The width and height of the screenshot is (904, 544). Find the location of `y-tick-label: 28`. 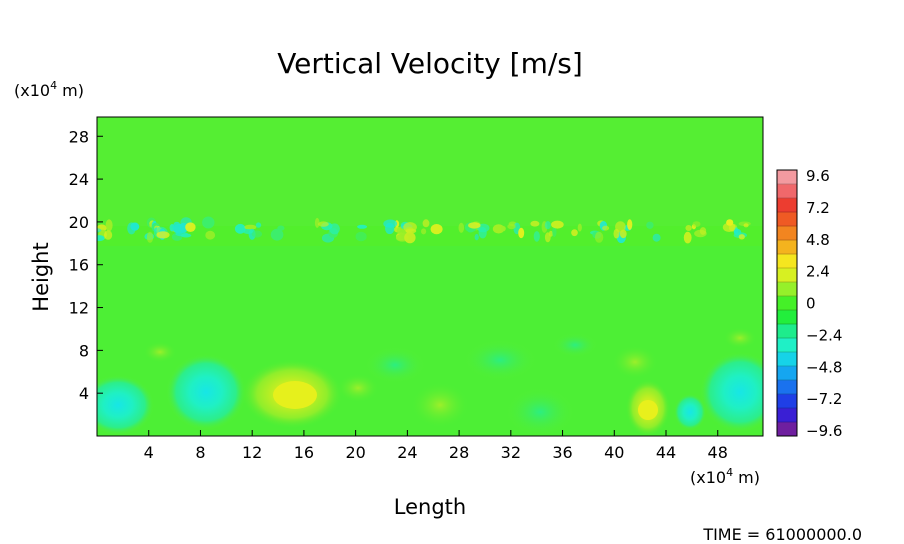

y-tick-label: 28 is located at coordinates (79, 136).